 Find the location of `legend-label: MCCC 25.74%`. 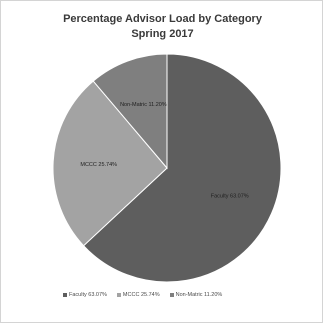

legend-label: MCCC 25.74% is located at coordinates (141, 295).